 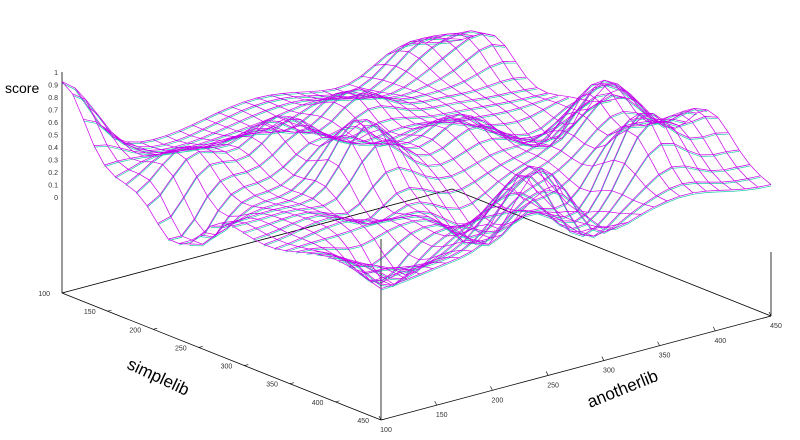 I want to click on y-axis-line, so click(x=576, y=368).